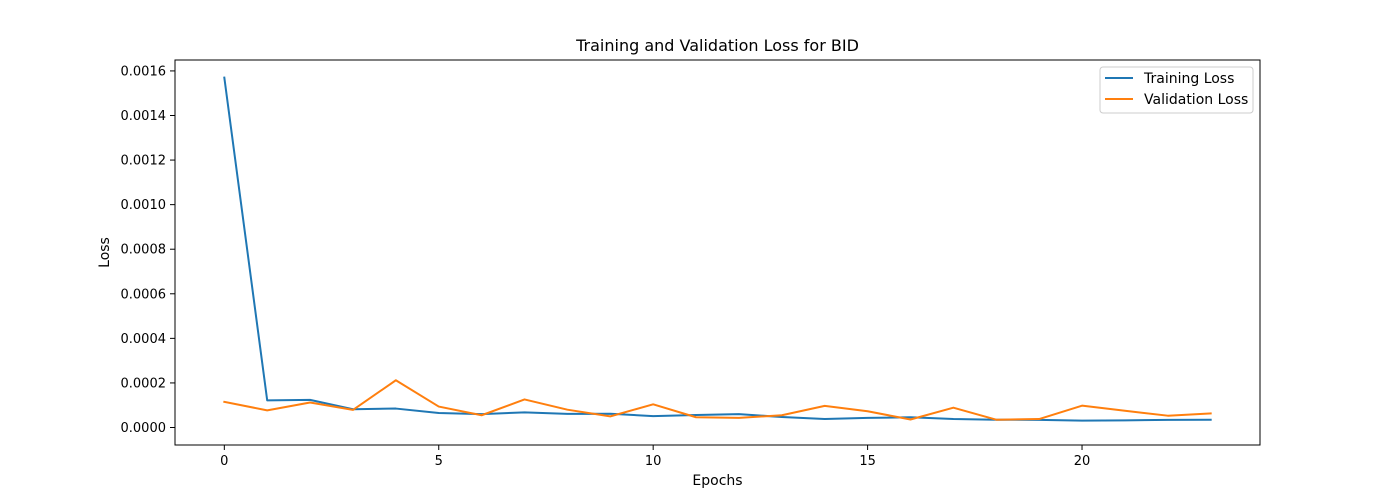 The image size is (1400, 500). Describe the element at coordinates (1188, 79) in the screenshot. I see `legend-label: Training Loss` at that location.